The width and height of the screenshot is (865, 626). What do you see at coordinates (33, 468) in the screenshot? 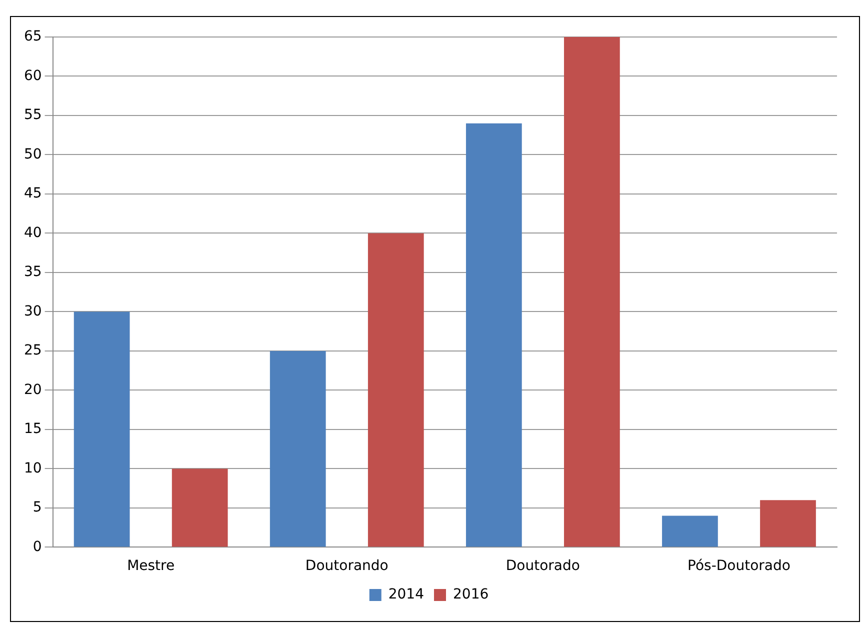
I see `y-tick-label: 10` at bounding box center [33, 468].